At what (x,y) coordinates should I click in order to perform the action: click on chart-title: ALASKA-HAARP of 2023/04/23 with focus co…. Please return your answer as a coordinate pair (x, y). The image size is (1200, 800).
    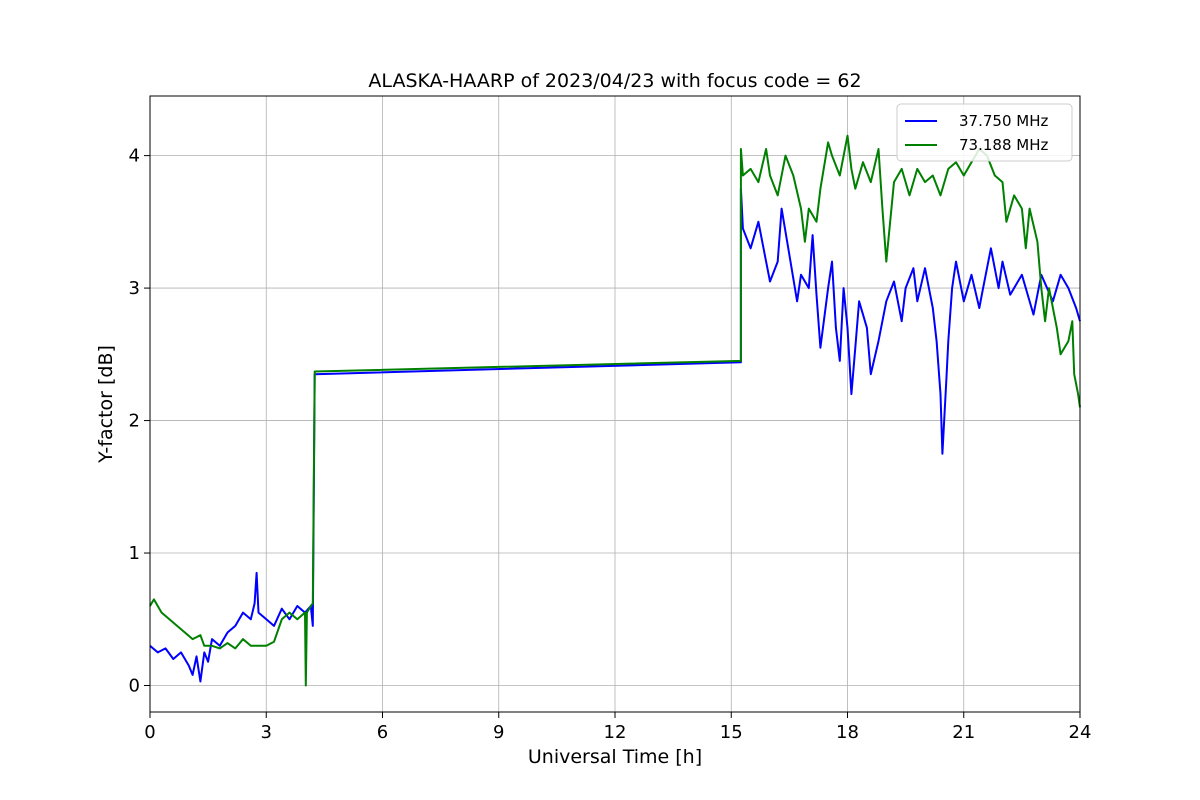
    Looking at the image, I should click on (614, 81).